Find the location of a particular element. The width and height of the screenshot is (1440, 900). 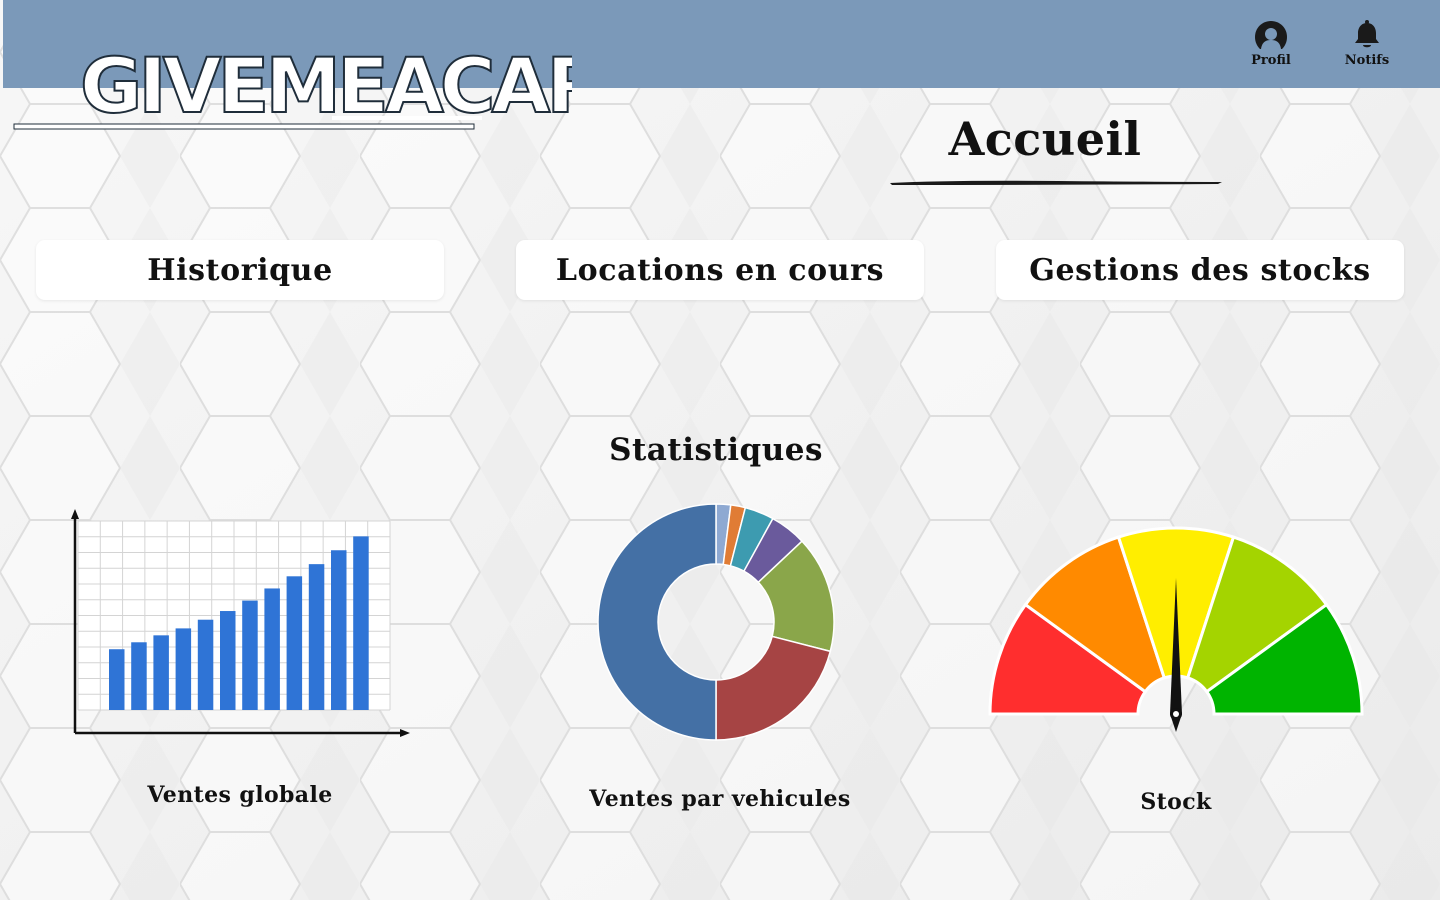

sales-bar-chart is located at coordinates (240, 623).